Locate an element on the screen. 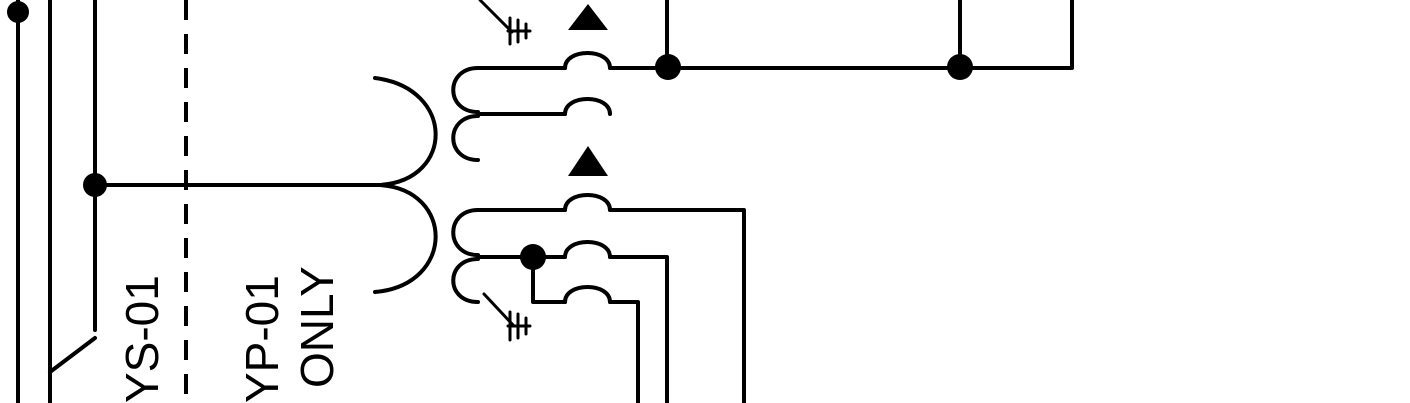  yp-tag-label: YP-01 is located at coordinates (262, 339).